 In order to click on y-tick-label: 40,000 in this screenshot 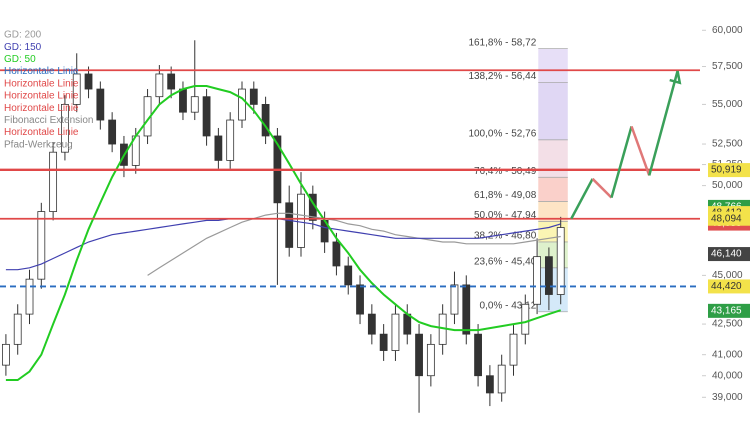, I will do `click(727, 375)`.